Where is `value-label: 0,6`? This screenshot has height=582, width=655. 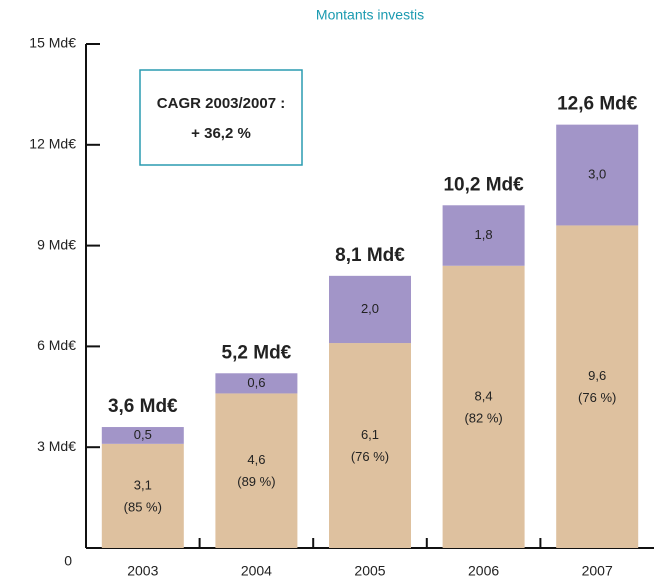 value-label: 0,6 is located at coordinates (256, 382).